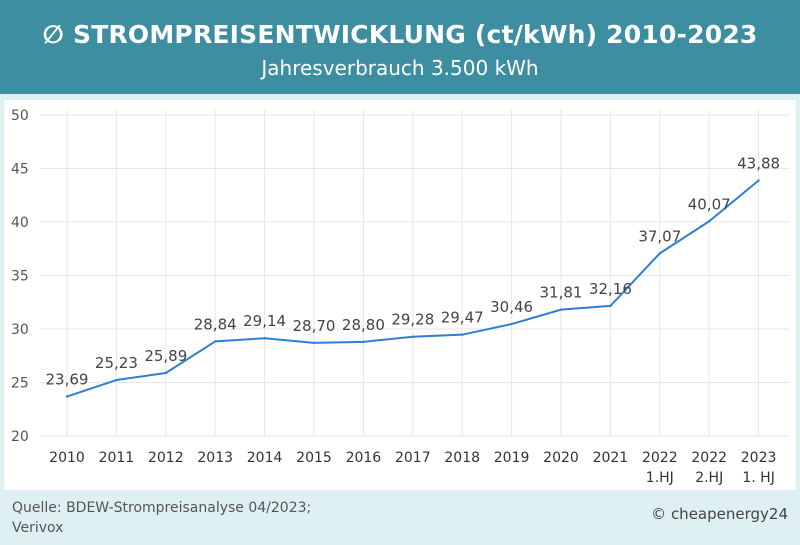 This screenshot has width=800, height=545. I want to click on y-tick-label-20: 20, so click(20, 437).